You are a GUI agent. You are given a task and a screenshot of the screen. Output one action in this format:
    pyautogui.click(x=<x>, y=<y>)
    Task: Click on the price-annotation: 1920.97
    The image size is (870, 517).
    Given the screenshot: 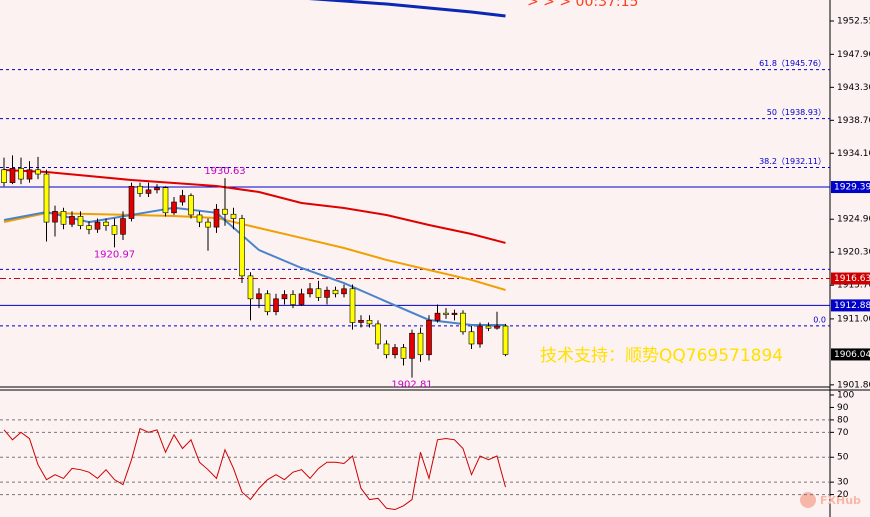 What is the action you would take?
    pyautogui.click(x=114, y=254)
    